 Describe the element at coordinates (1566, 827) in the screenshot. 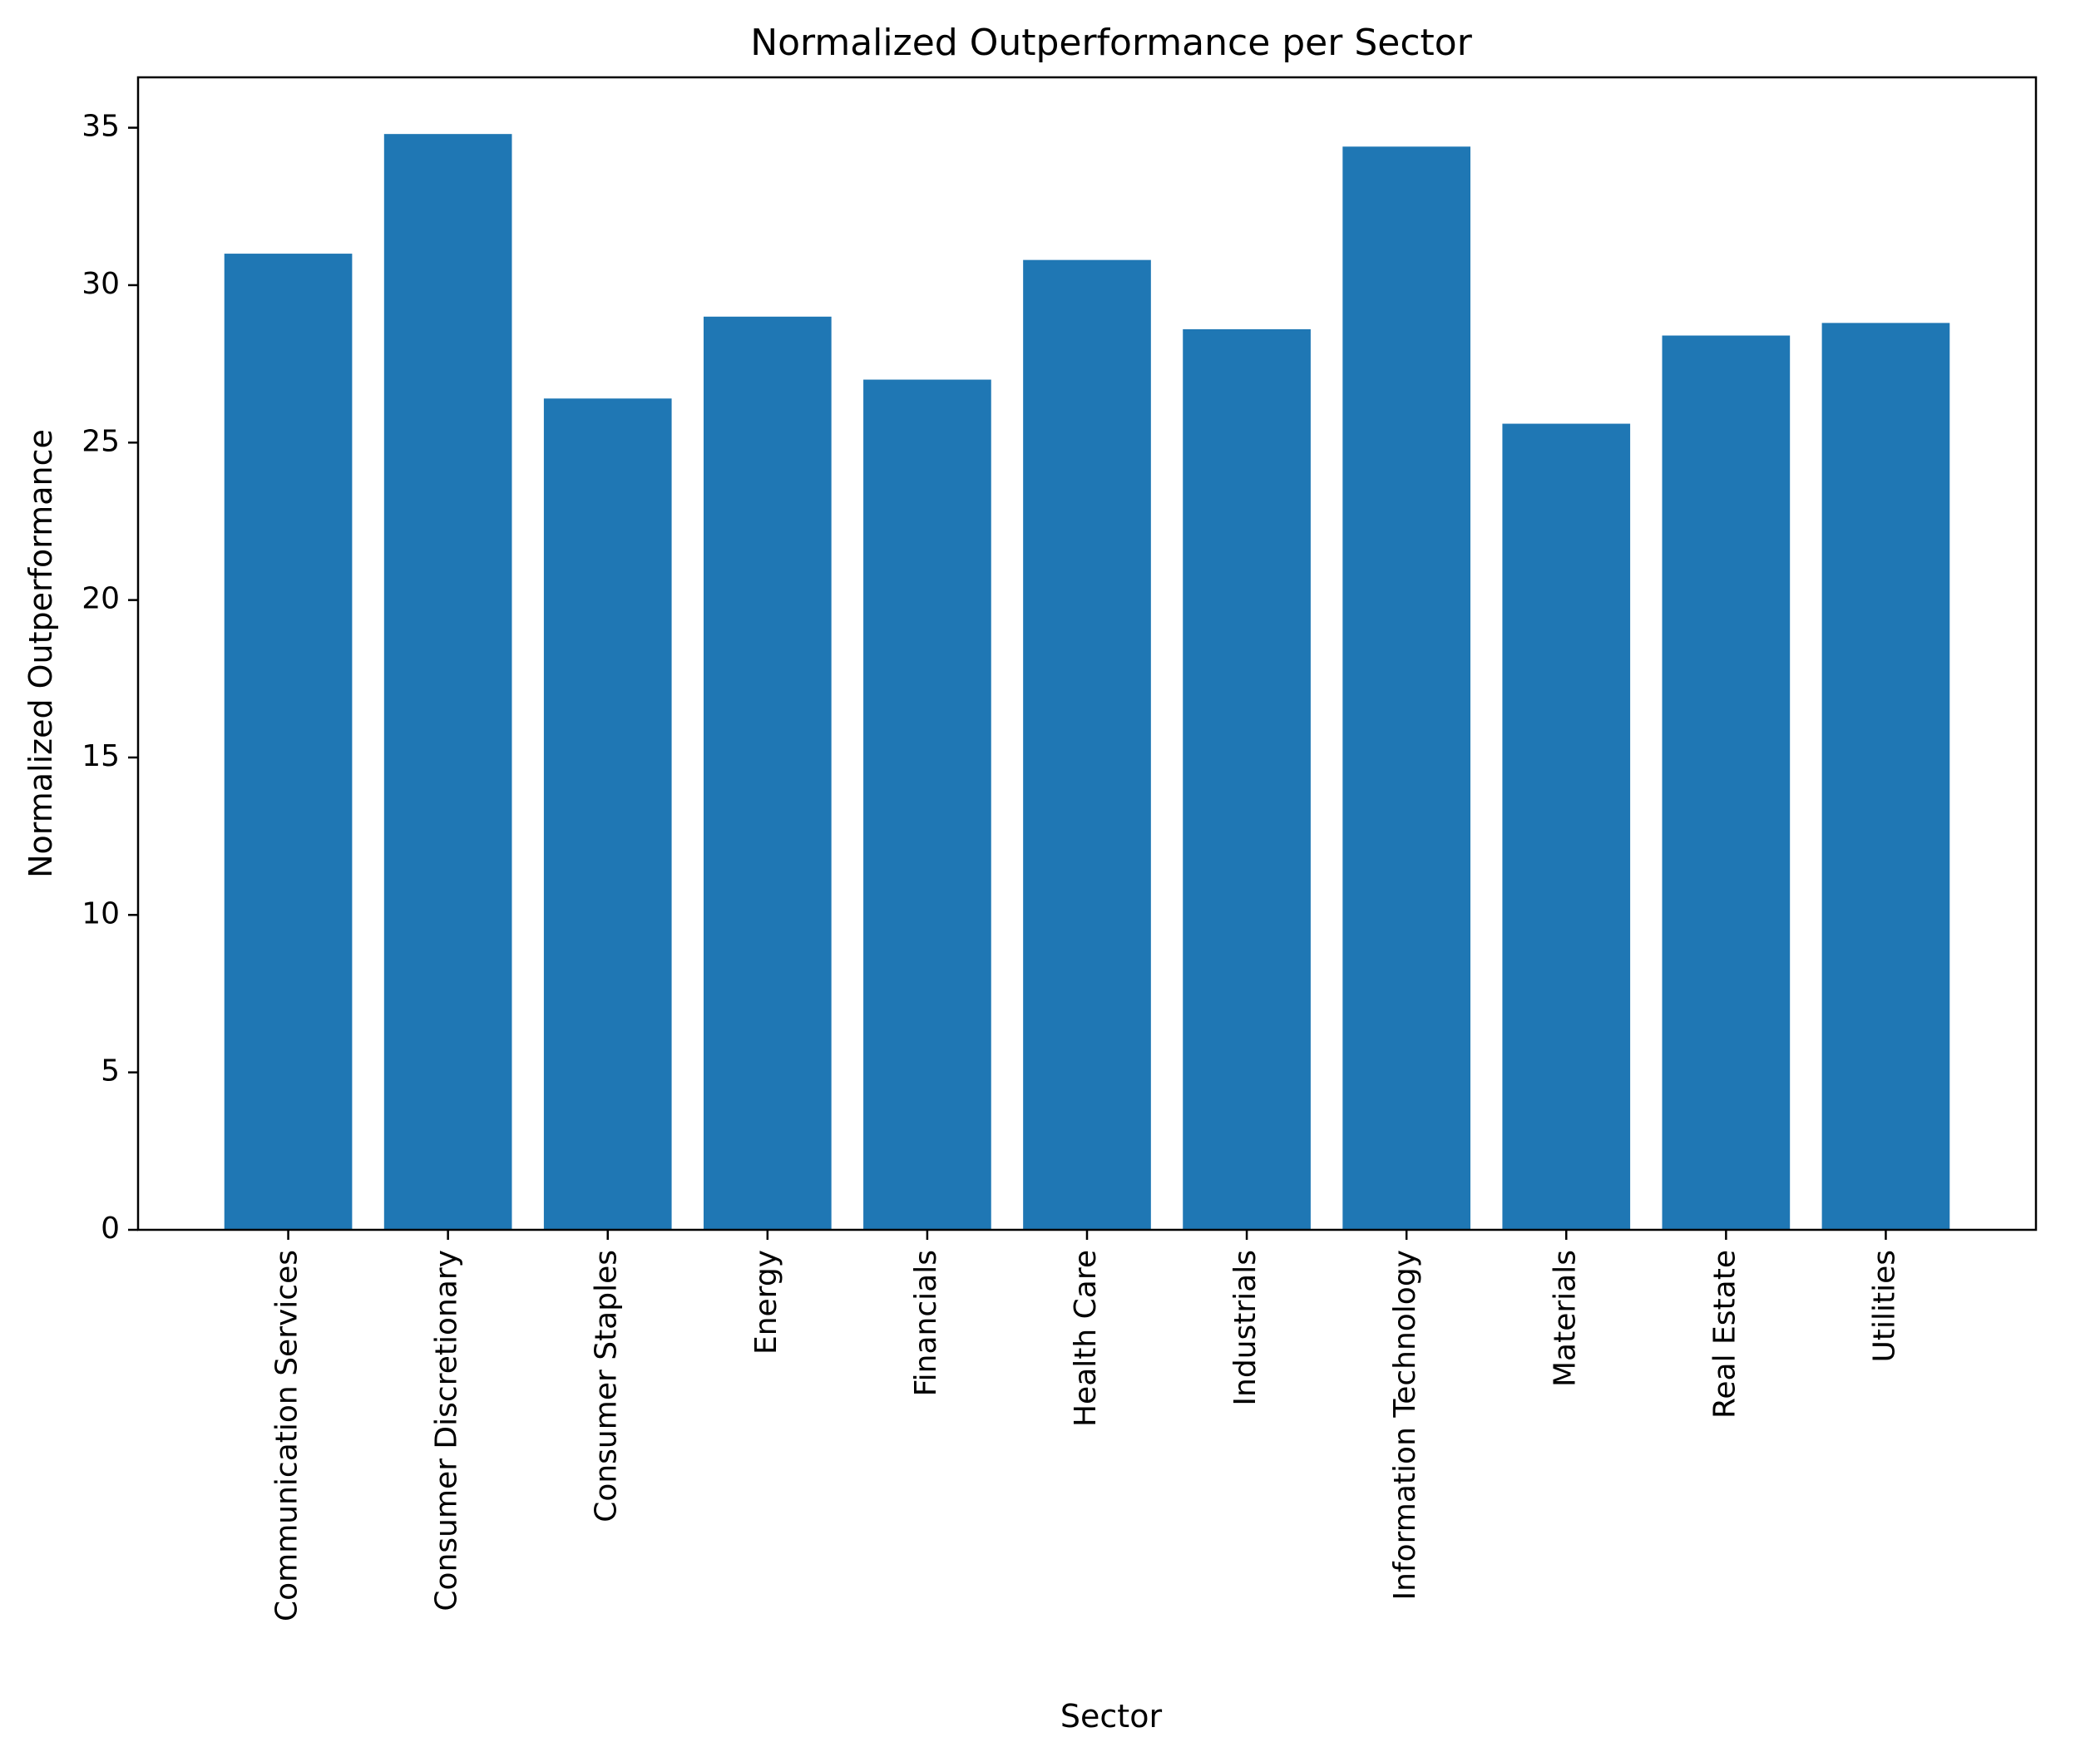

I see `bar-materials` at that location.